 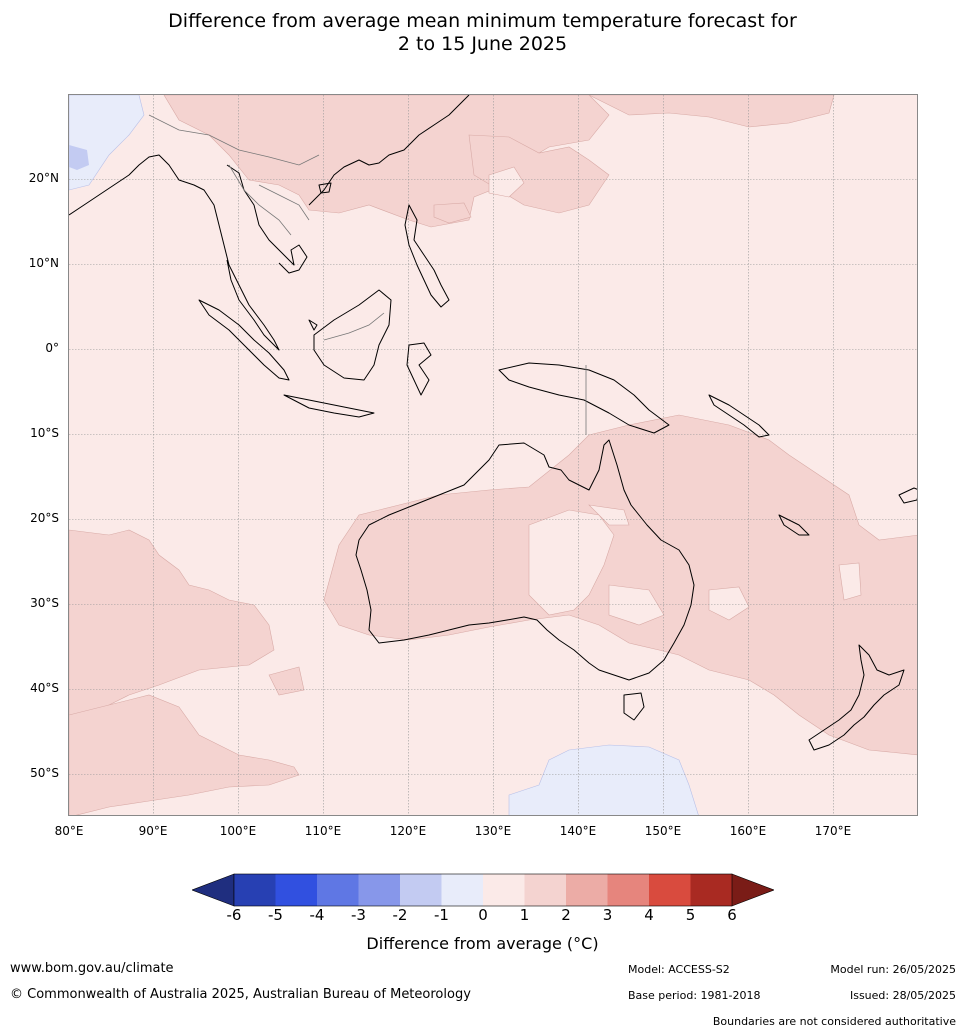 What do you see at coordinates (748, 831) in the screenshot?
I see `lon-label-160e: 160°E` at bounding box center [748, 831].